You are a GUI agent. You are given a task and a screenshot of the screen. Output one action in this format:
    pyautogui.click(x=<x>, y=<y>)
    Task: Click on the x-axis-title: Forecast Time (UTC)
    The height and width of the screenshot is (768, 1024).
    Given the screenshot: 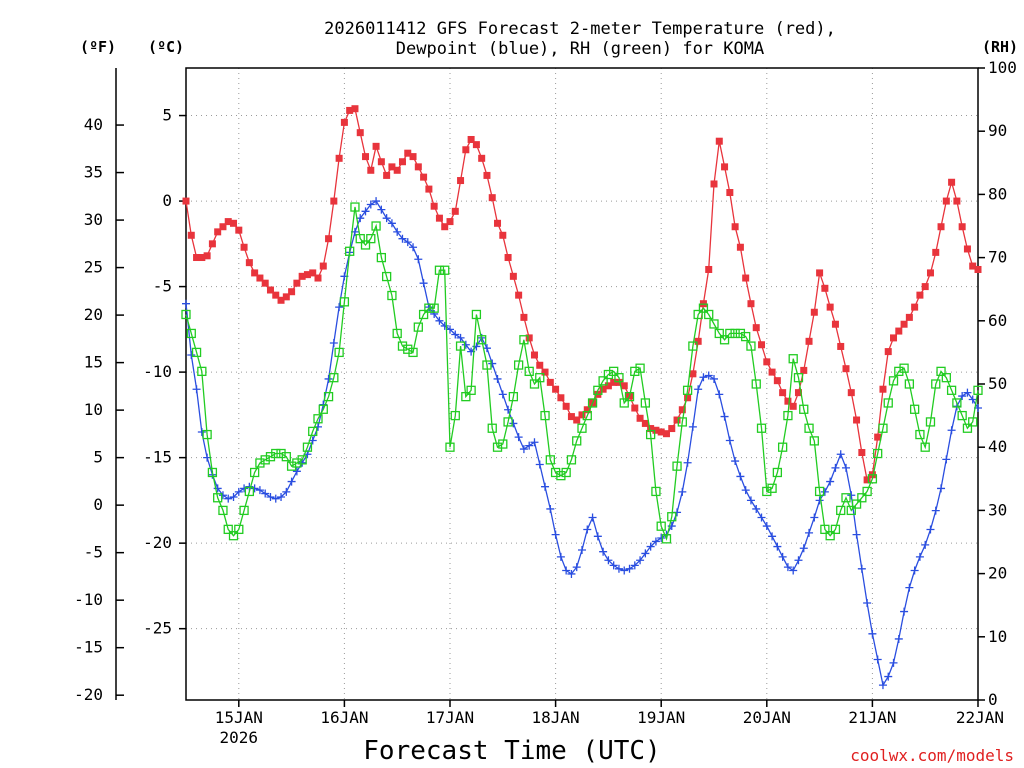 What is the action you would take?
    pyautogui.click(x=511, y=751)
    